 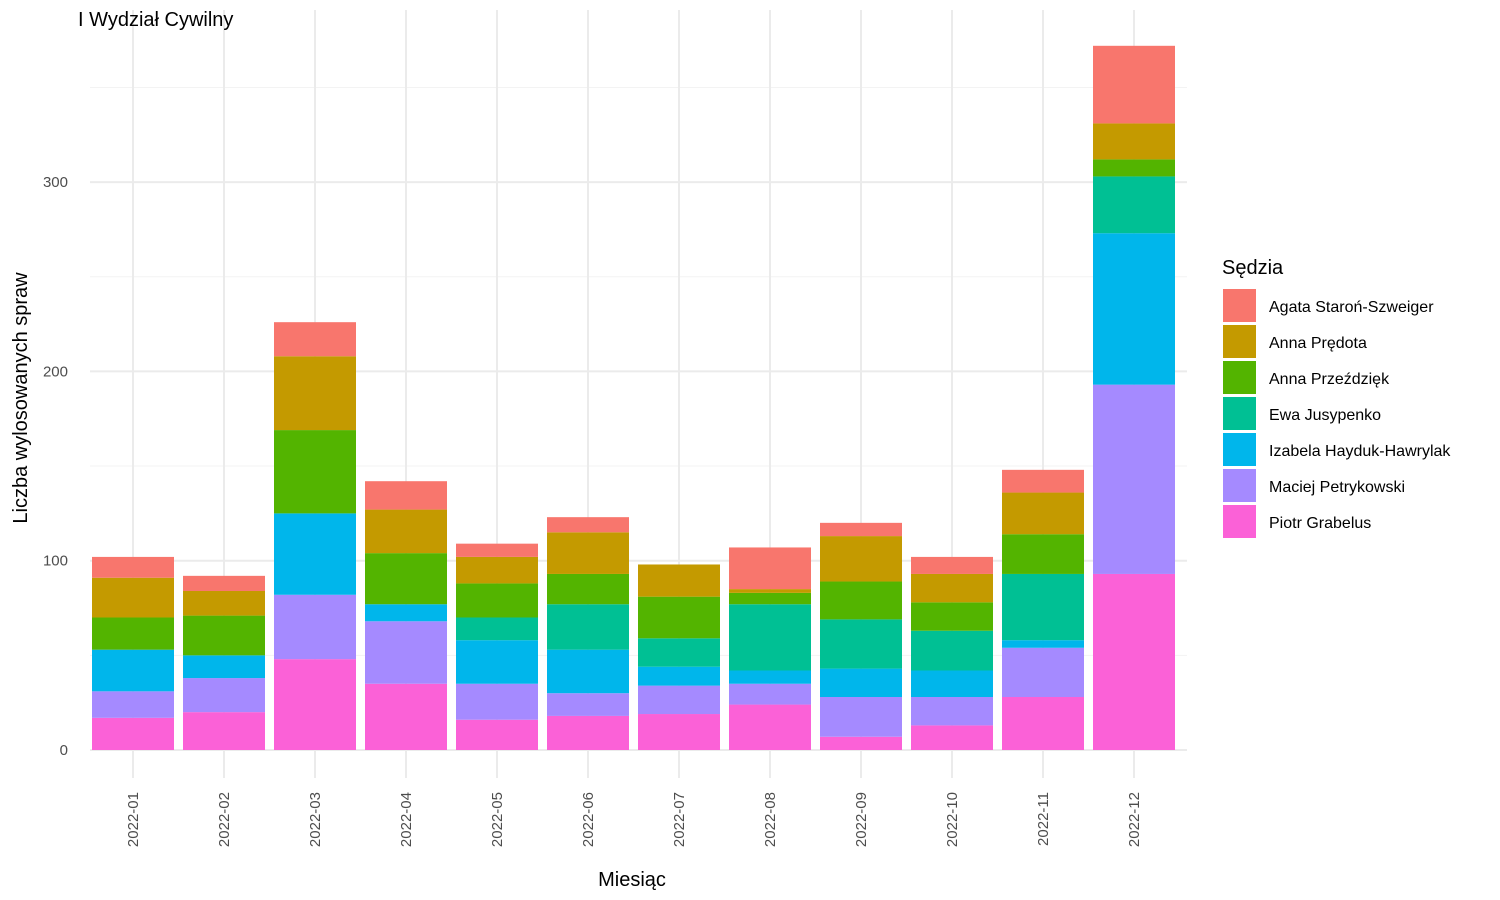 I want to click on y-axis-title: Liczba wylosowanych spraw, so click(x=21, y=398).